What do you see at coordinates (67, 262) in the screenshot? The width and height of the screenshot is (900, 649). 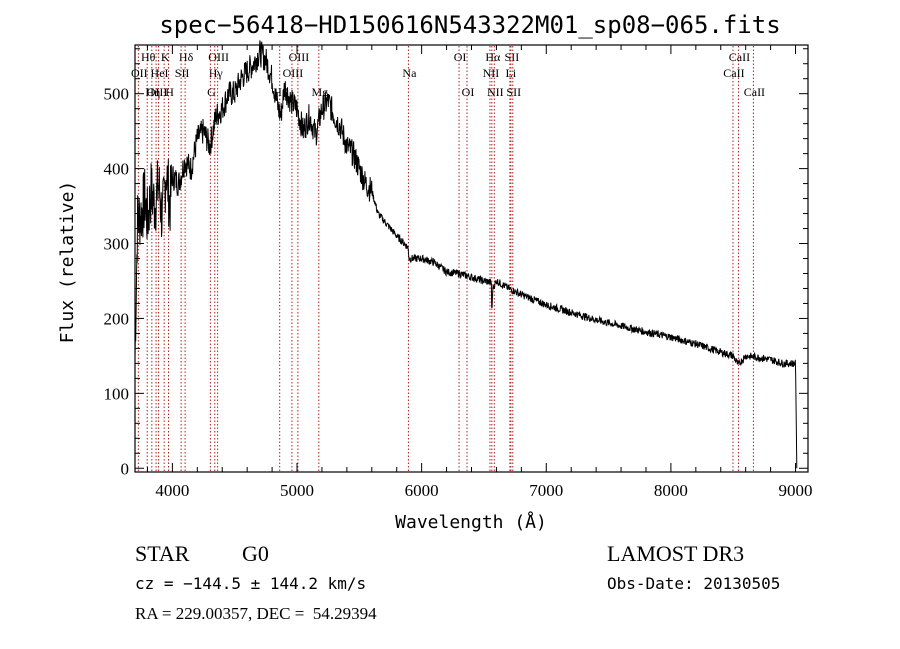 I see `y-axis-label: Flux (relative)` at bounding box center [67, 262].